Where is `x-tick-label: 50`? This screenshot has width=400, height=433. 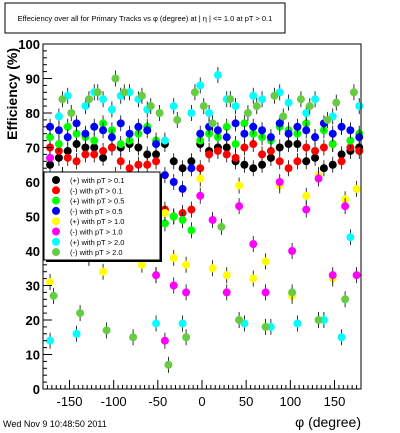
x-tick-label: 50 is located at coordinates (246, 401).